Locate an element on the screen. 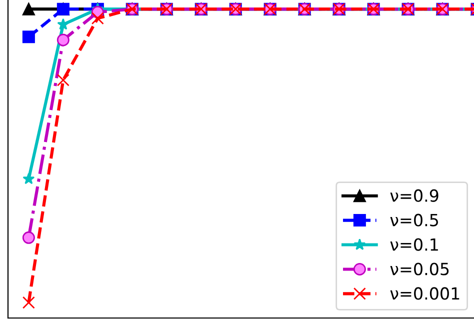 The width and height of the screenshot is (474, 319). legend-label: ν=0.1 is located at coordinates (414, 244).